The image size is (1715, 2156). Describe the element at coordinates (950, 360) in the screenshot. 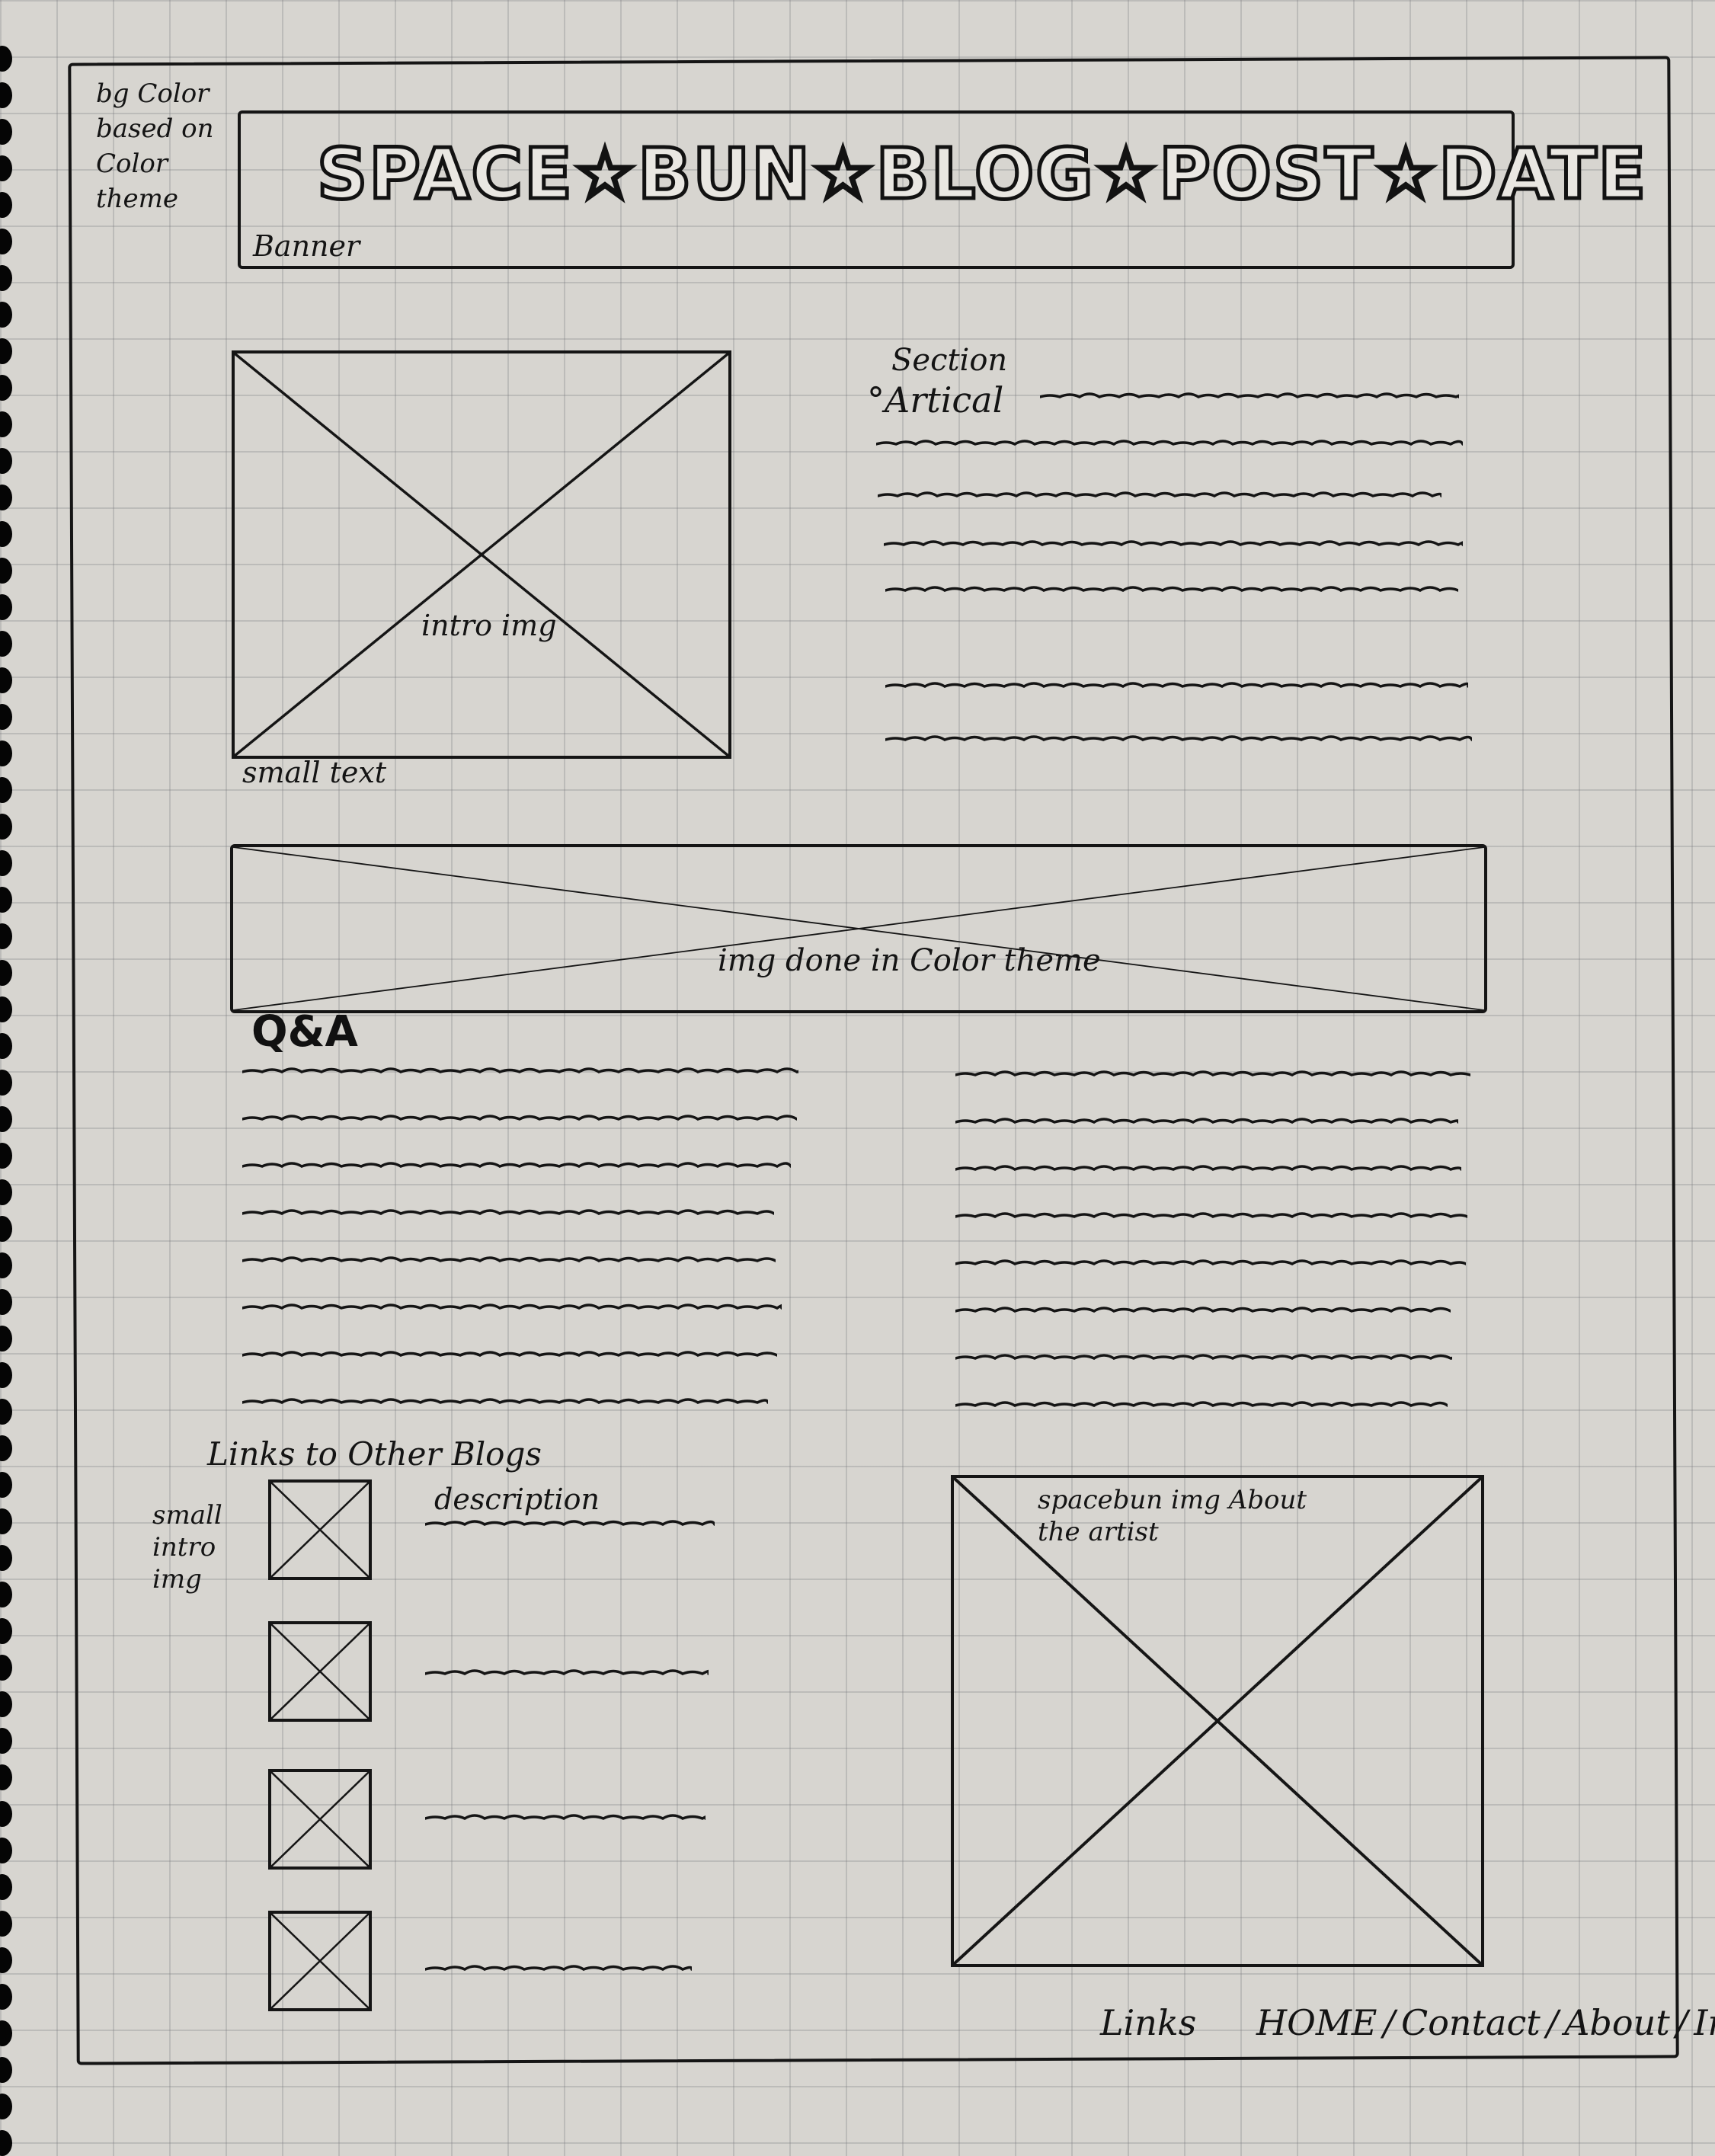

I see `article-heading: Section` at that location.